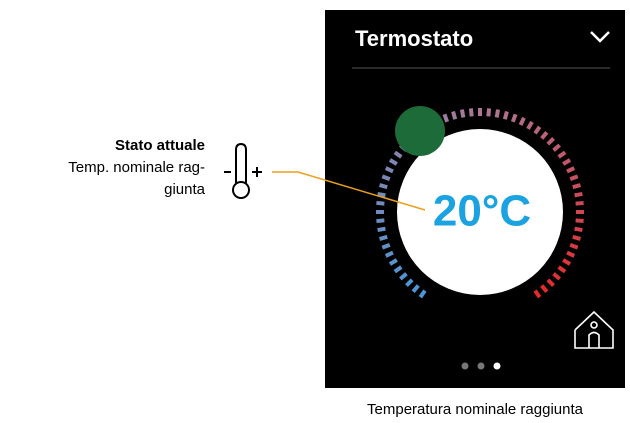 The height and width of the screenshot is (423, 630). What do you see at coordinates (243, 170) in the screenshot?
I see `thermometer-icon` at bounding box center [243, 170].